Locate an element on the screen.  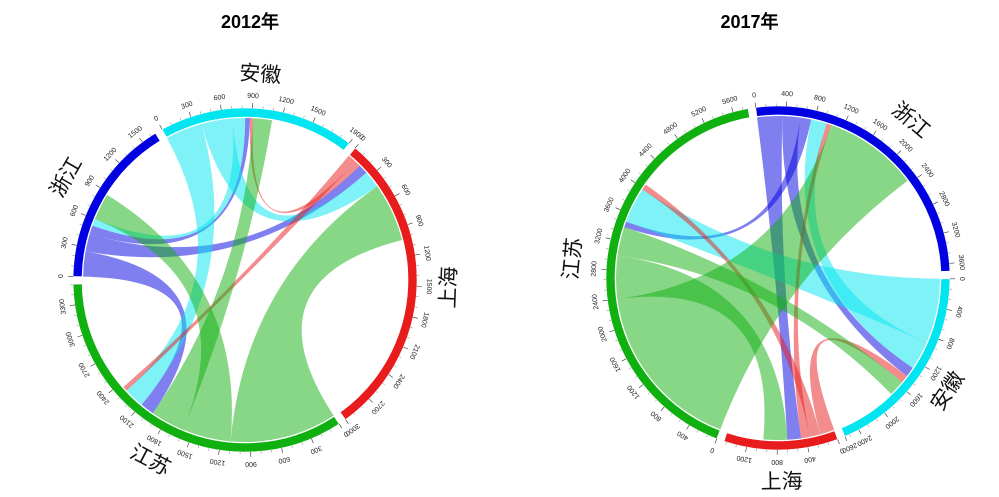
sector-arc-zhejiang is located at coordinates (853, 188).